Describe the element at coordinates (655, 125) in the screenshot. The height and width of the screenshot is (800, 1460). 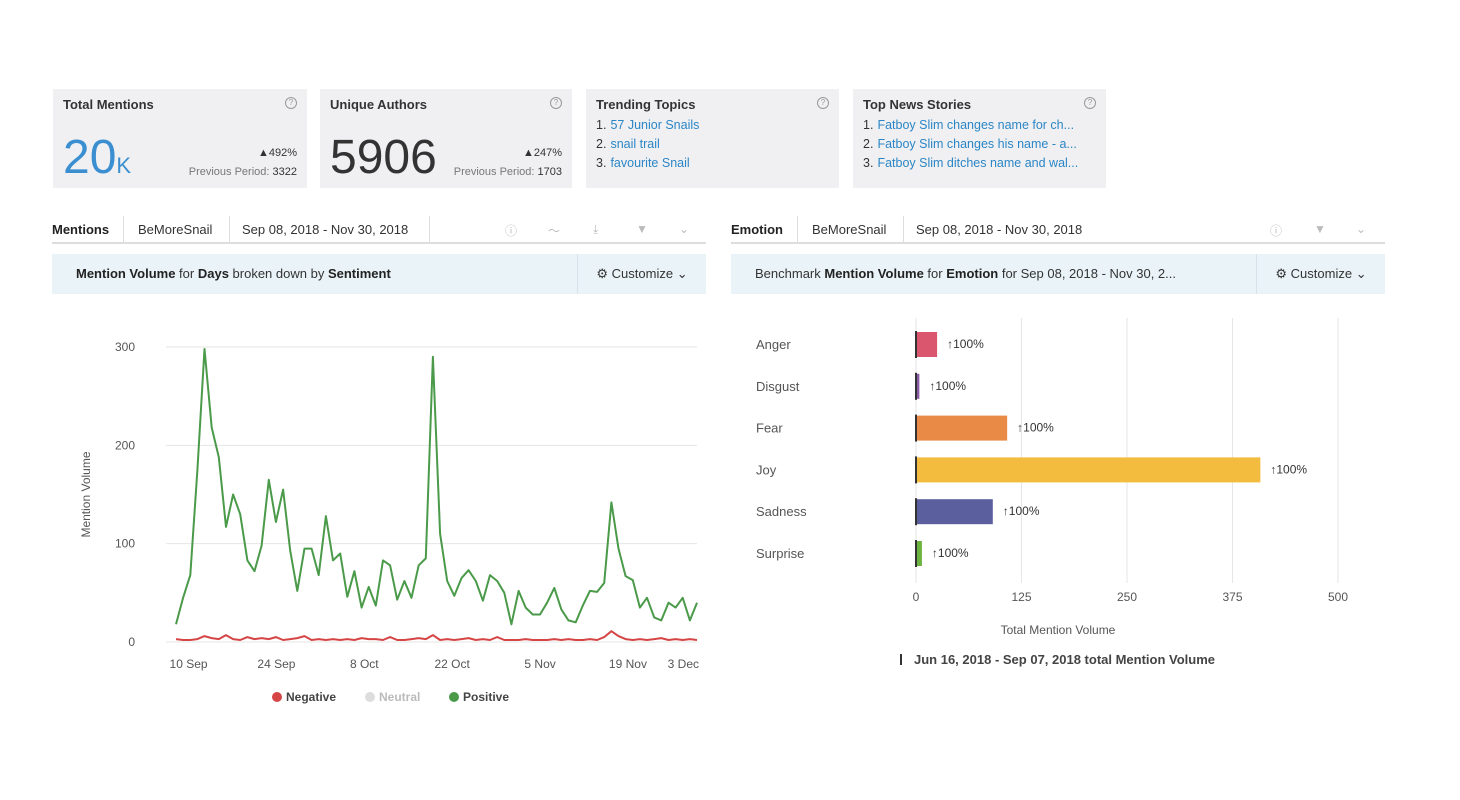
I see `topic-link: 57 Junior Snails` at that location.